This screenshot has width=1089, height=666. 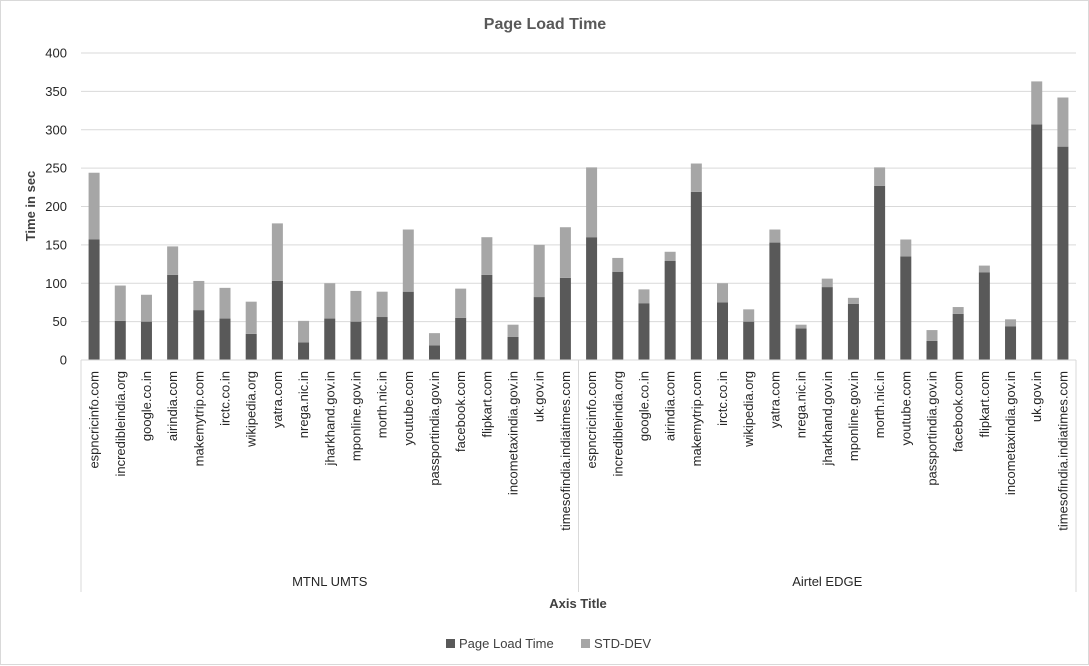 What do you see at coordinates (60, 321) in the screenshot?
I see `y-tick-label: 50` at bounding box center [60, 321].